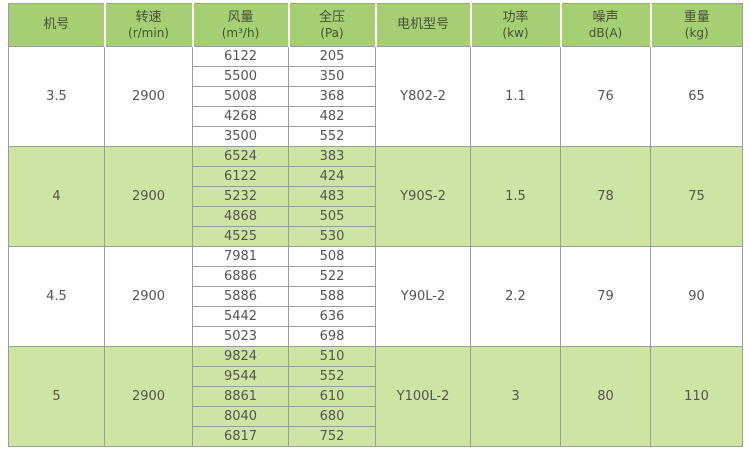 This screenshot has height=449, width=750. What do you see at coordinates (240, 256) in the screenshot?
I see `cell-airflow: 7981` at bounding box center [240, 256].